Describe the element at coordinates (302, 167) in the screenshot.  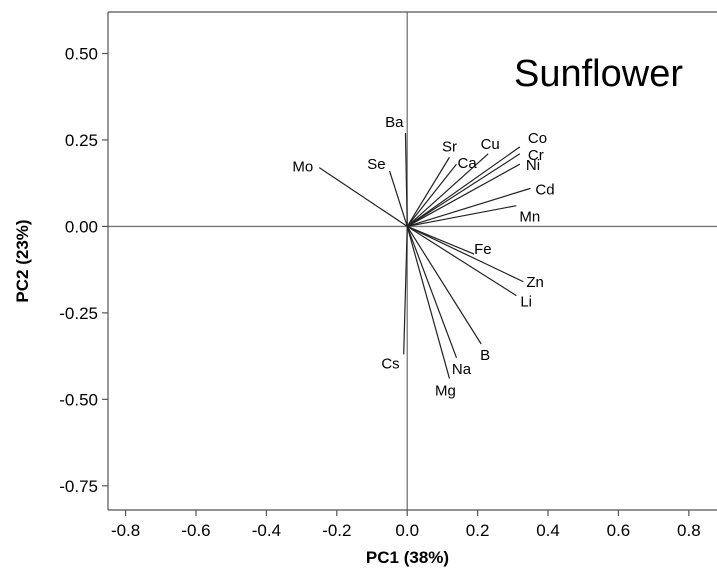
I see `vector-label-mo: Mo` at that location.